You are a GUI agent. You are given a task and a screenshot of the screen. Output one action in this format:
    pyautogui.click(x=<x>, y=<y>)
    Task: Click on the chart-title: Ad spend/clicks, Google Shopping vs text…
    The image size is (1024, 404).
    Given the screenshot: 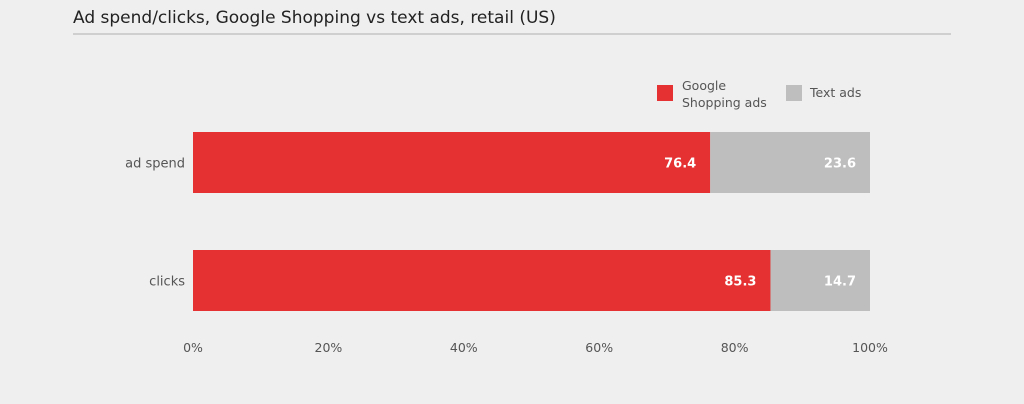 What is the action you would take?
    pyautogui.click(x=314, y=18)
    